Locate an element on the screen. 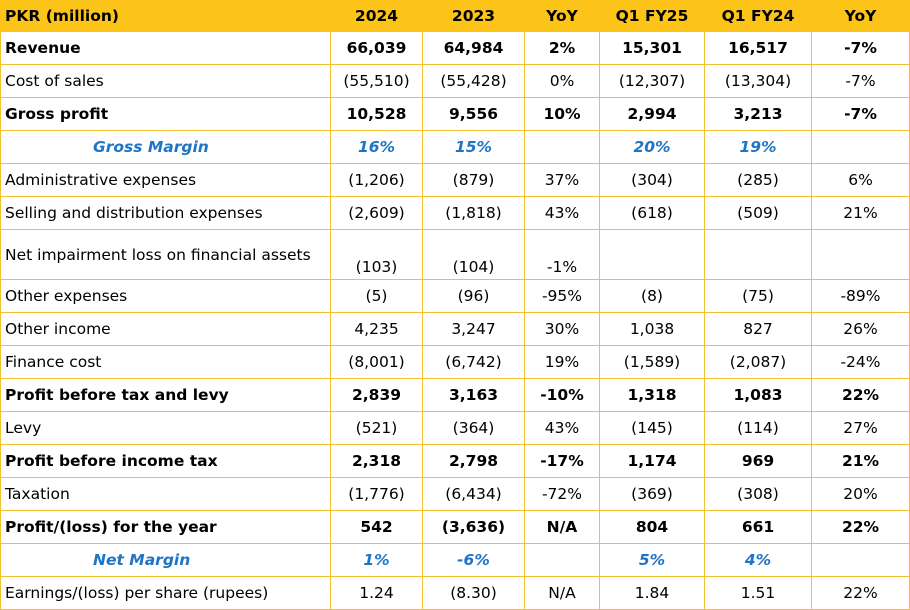 The width and height of the screenshot is (910, 610). value-cell: 3,163 is located at coordinates (473, 395).